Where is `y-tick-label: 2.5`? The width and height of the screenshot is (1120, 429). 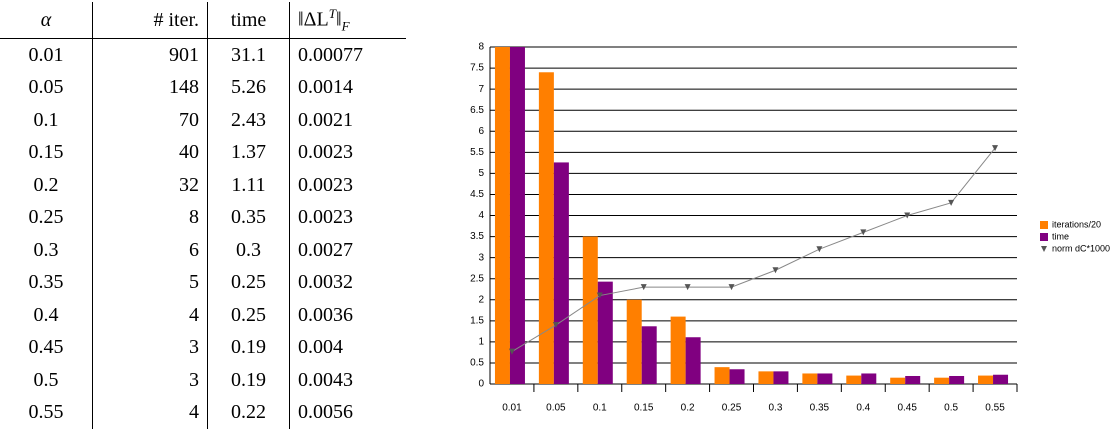
y-tick-label: 2.5 is located at coordinates (477, 278).